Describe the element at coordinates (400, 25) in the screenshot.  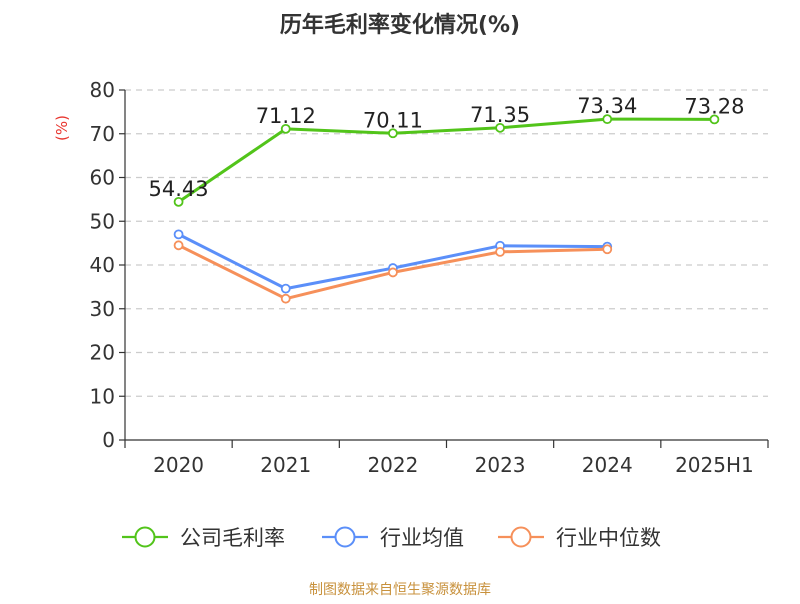
I see `chart-title: 历年毛利率变化情况(%)` at that location.